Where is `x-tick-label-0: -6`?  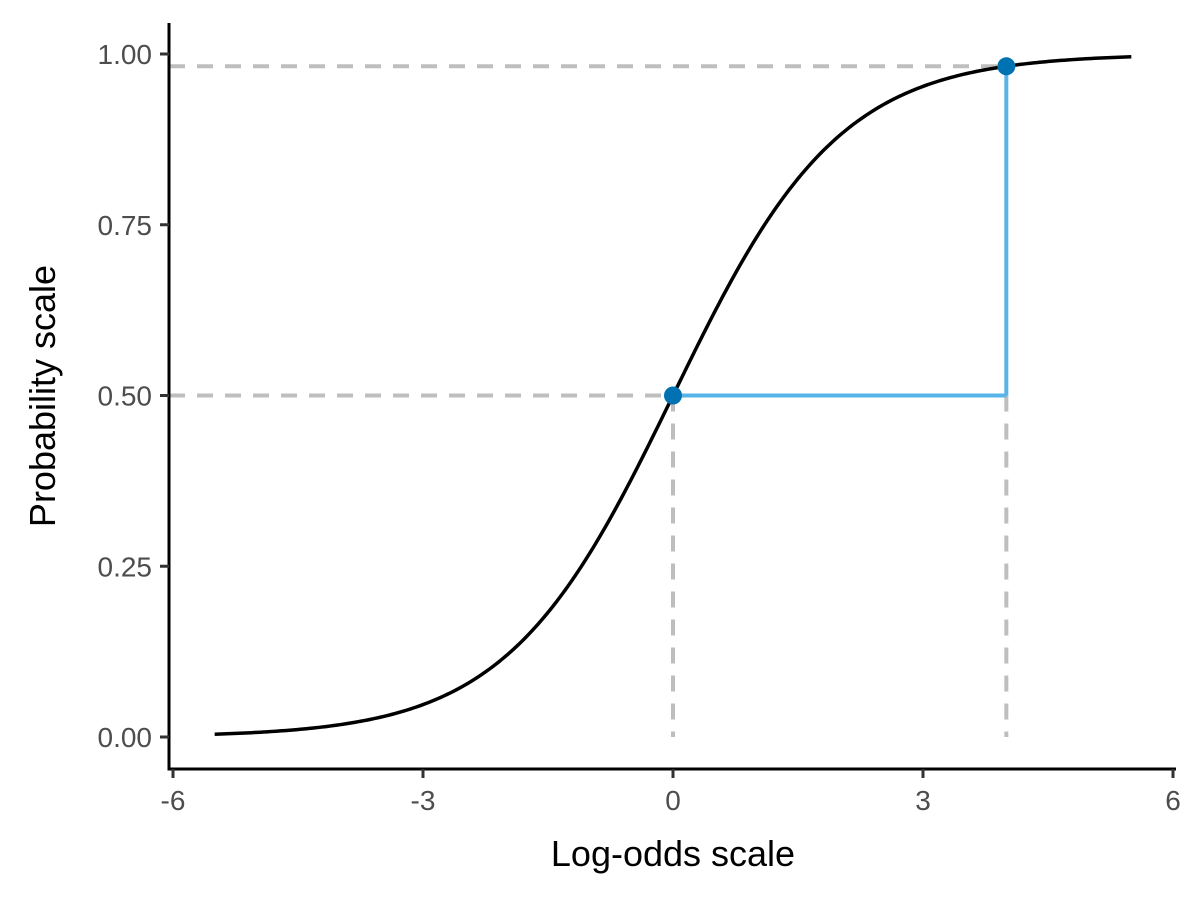
x-tick-label-0: -6 is located at coordinates (173, 800).